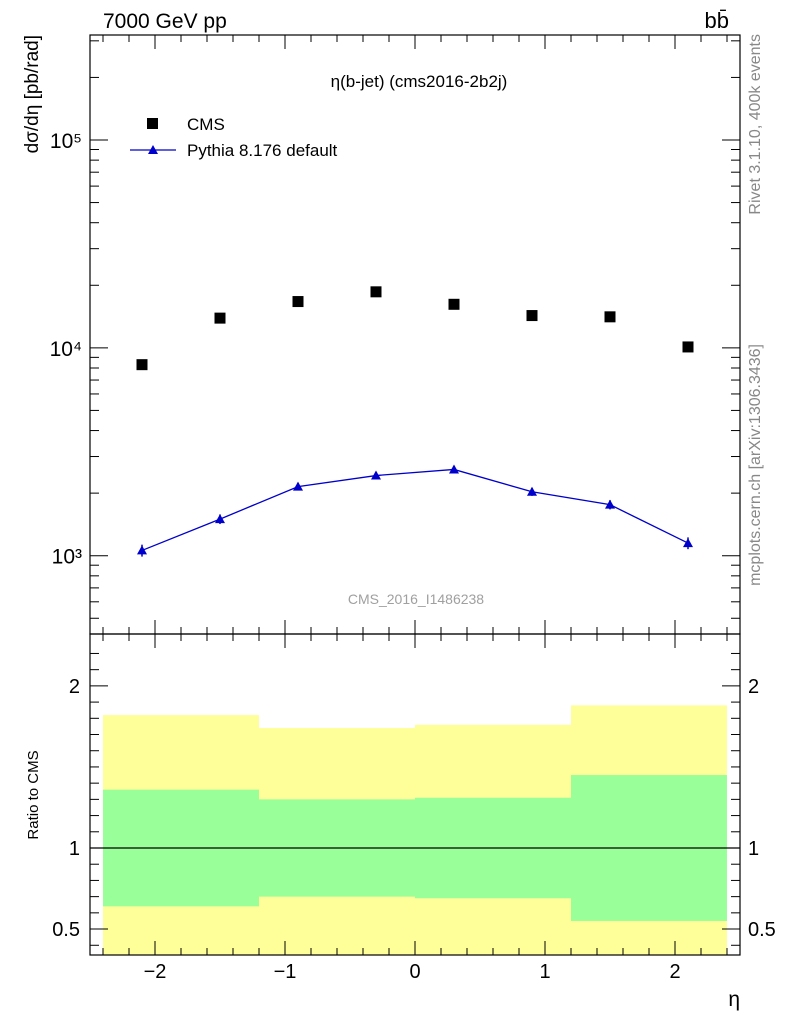 The height and width of the screenshot is (1024, 786). I want to click on x-tick-label: 0, so click(414, 972).